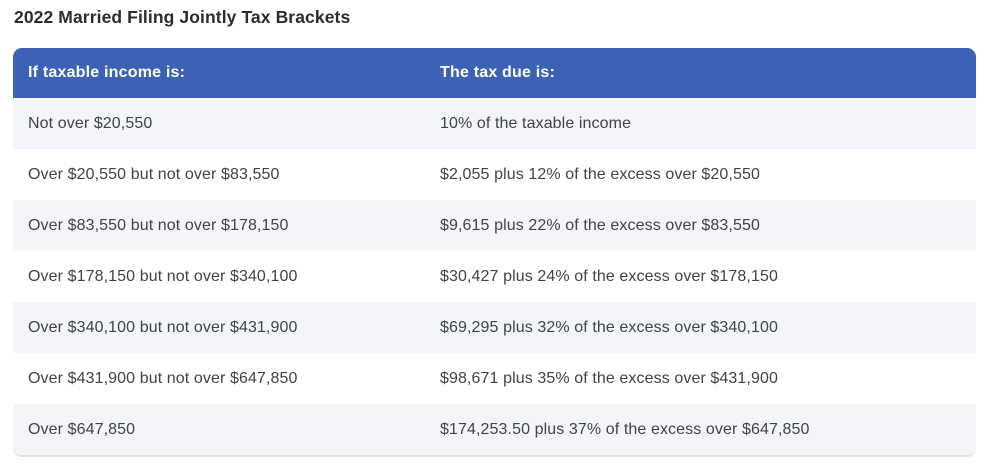 The height and width of the screenshot is (465, 993). Describe the element at coordinates (107, 72) in the screenshot. I see `column-header-taxable-income: If taxable income is:` at that location.